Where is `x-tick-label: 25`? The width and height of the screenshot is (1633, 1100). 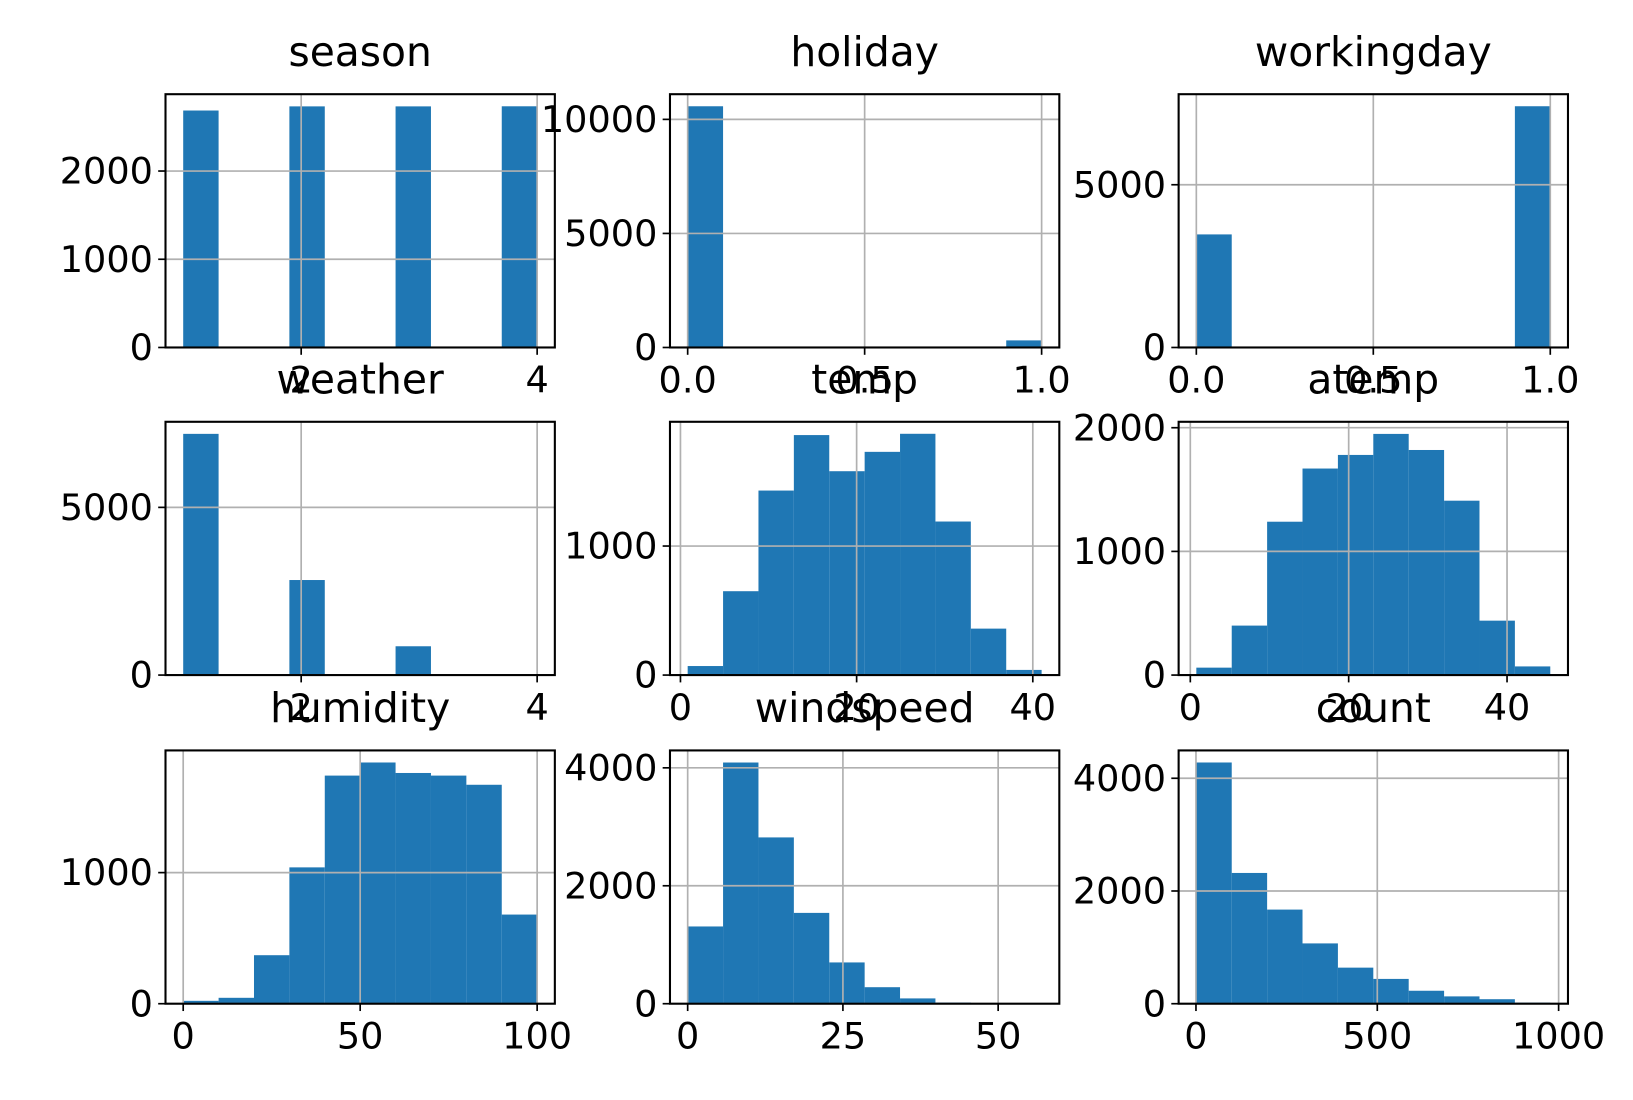 x-tick-label: 25 is located at coordinates (843, 1036).